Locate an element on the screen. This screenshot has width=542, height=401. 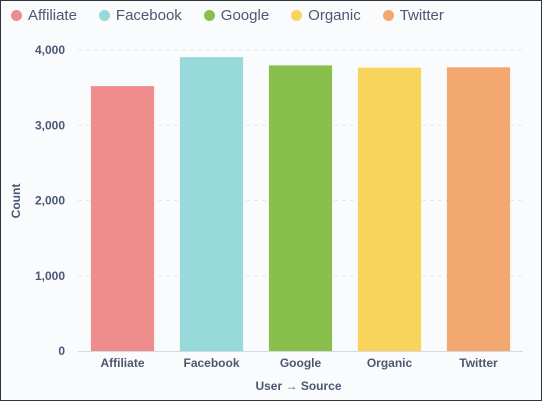
y-axis-label: Count is located at coordinates (16, 201).